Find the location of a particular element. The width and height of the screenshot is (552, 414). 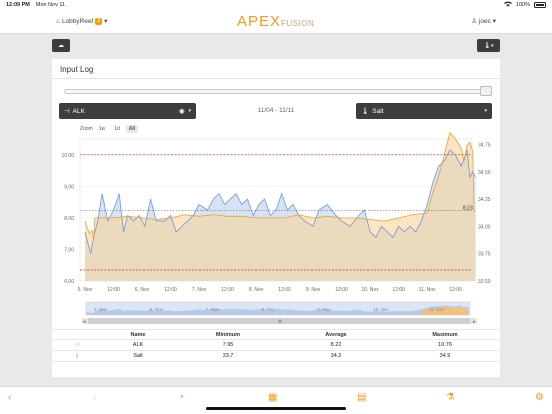

wifi-icon is located at coordinates (507, 5).